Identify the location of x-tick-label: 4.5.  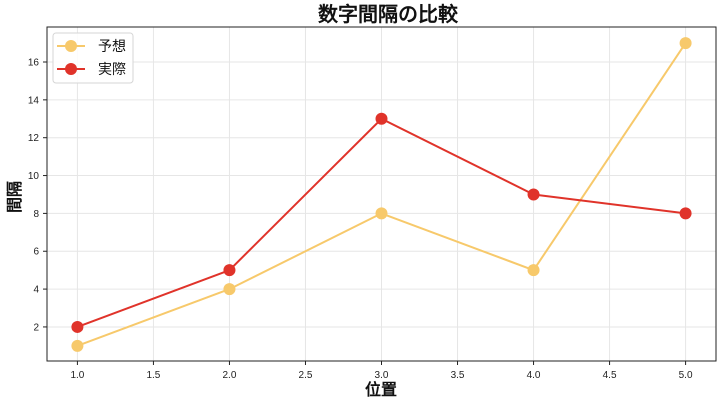
(610, 375).